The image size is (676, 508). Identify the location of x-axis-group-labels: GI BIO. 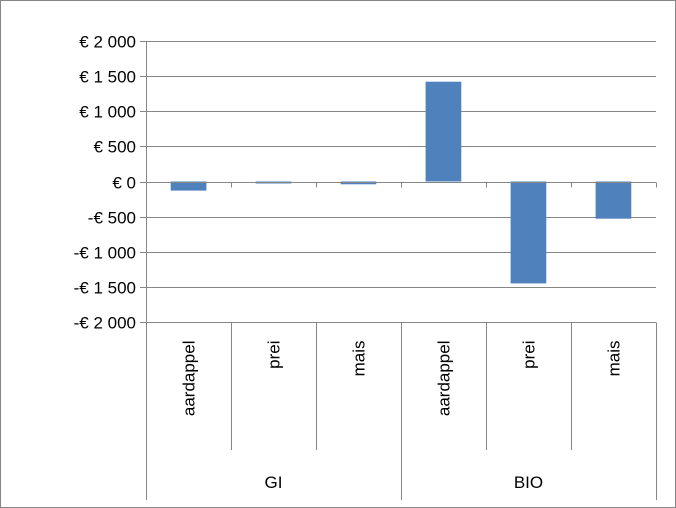
(404, 482).